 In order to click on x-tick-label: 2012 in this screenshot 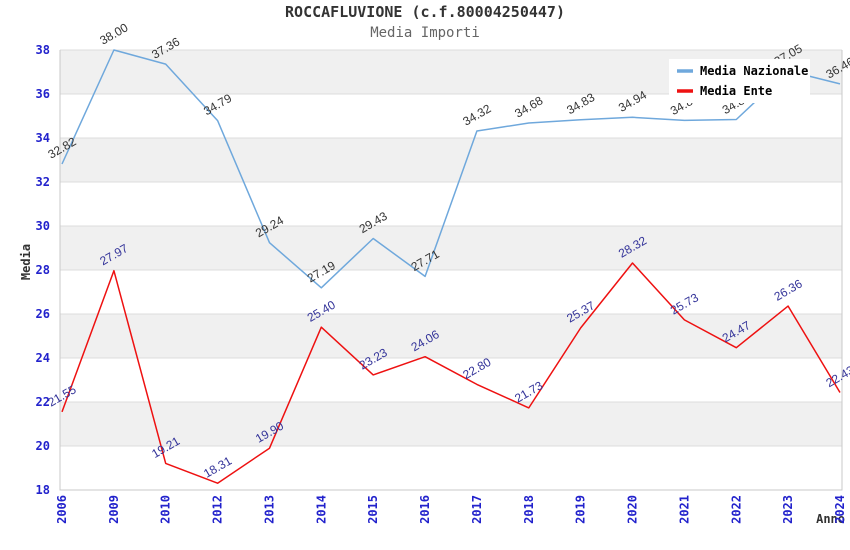, I will do `click(218, 509)`.